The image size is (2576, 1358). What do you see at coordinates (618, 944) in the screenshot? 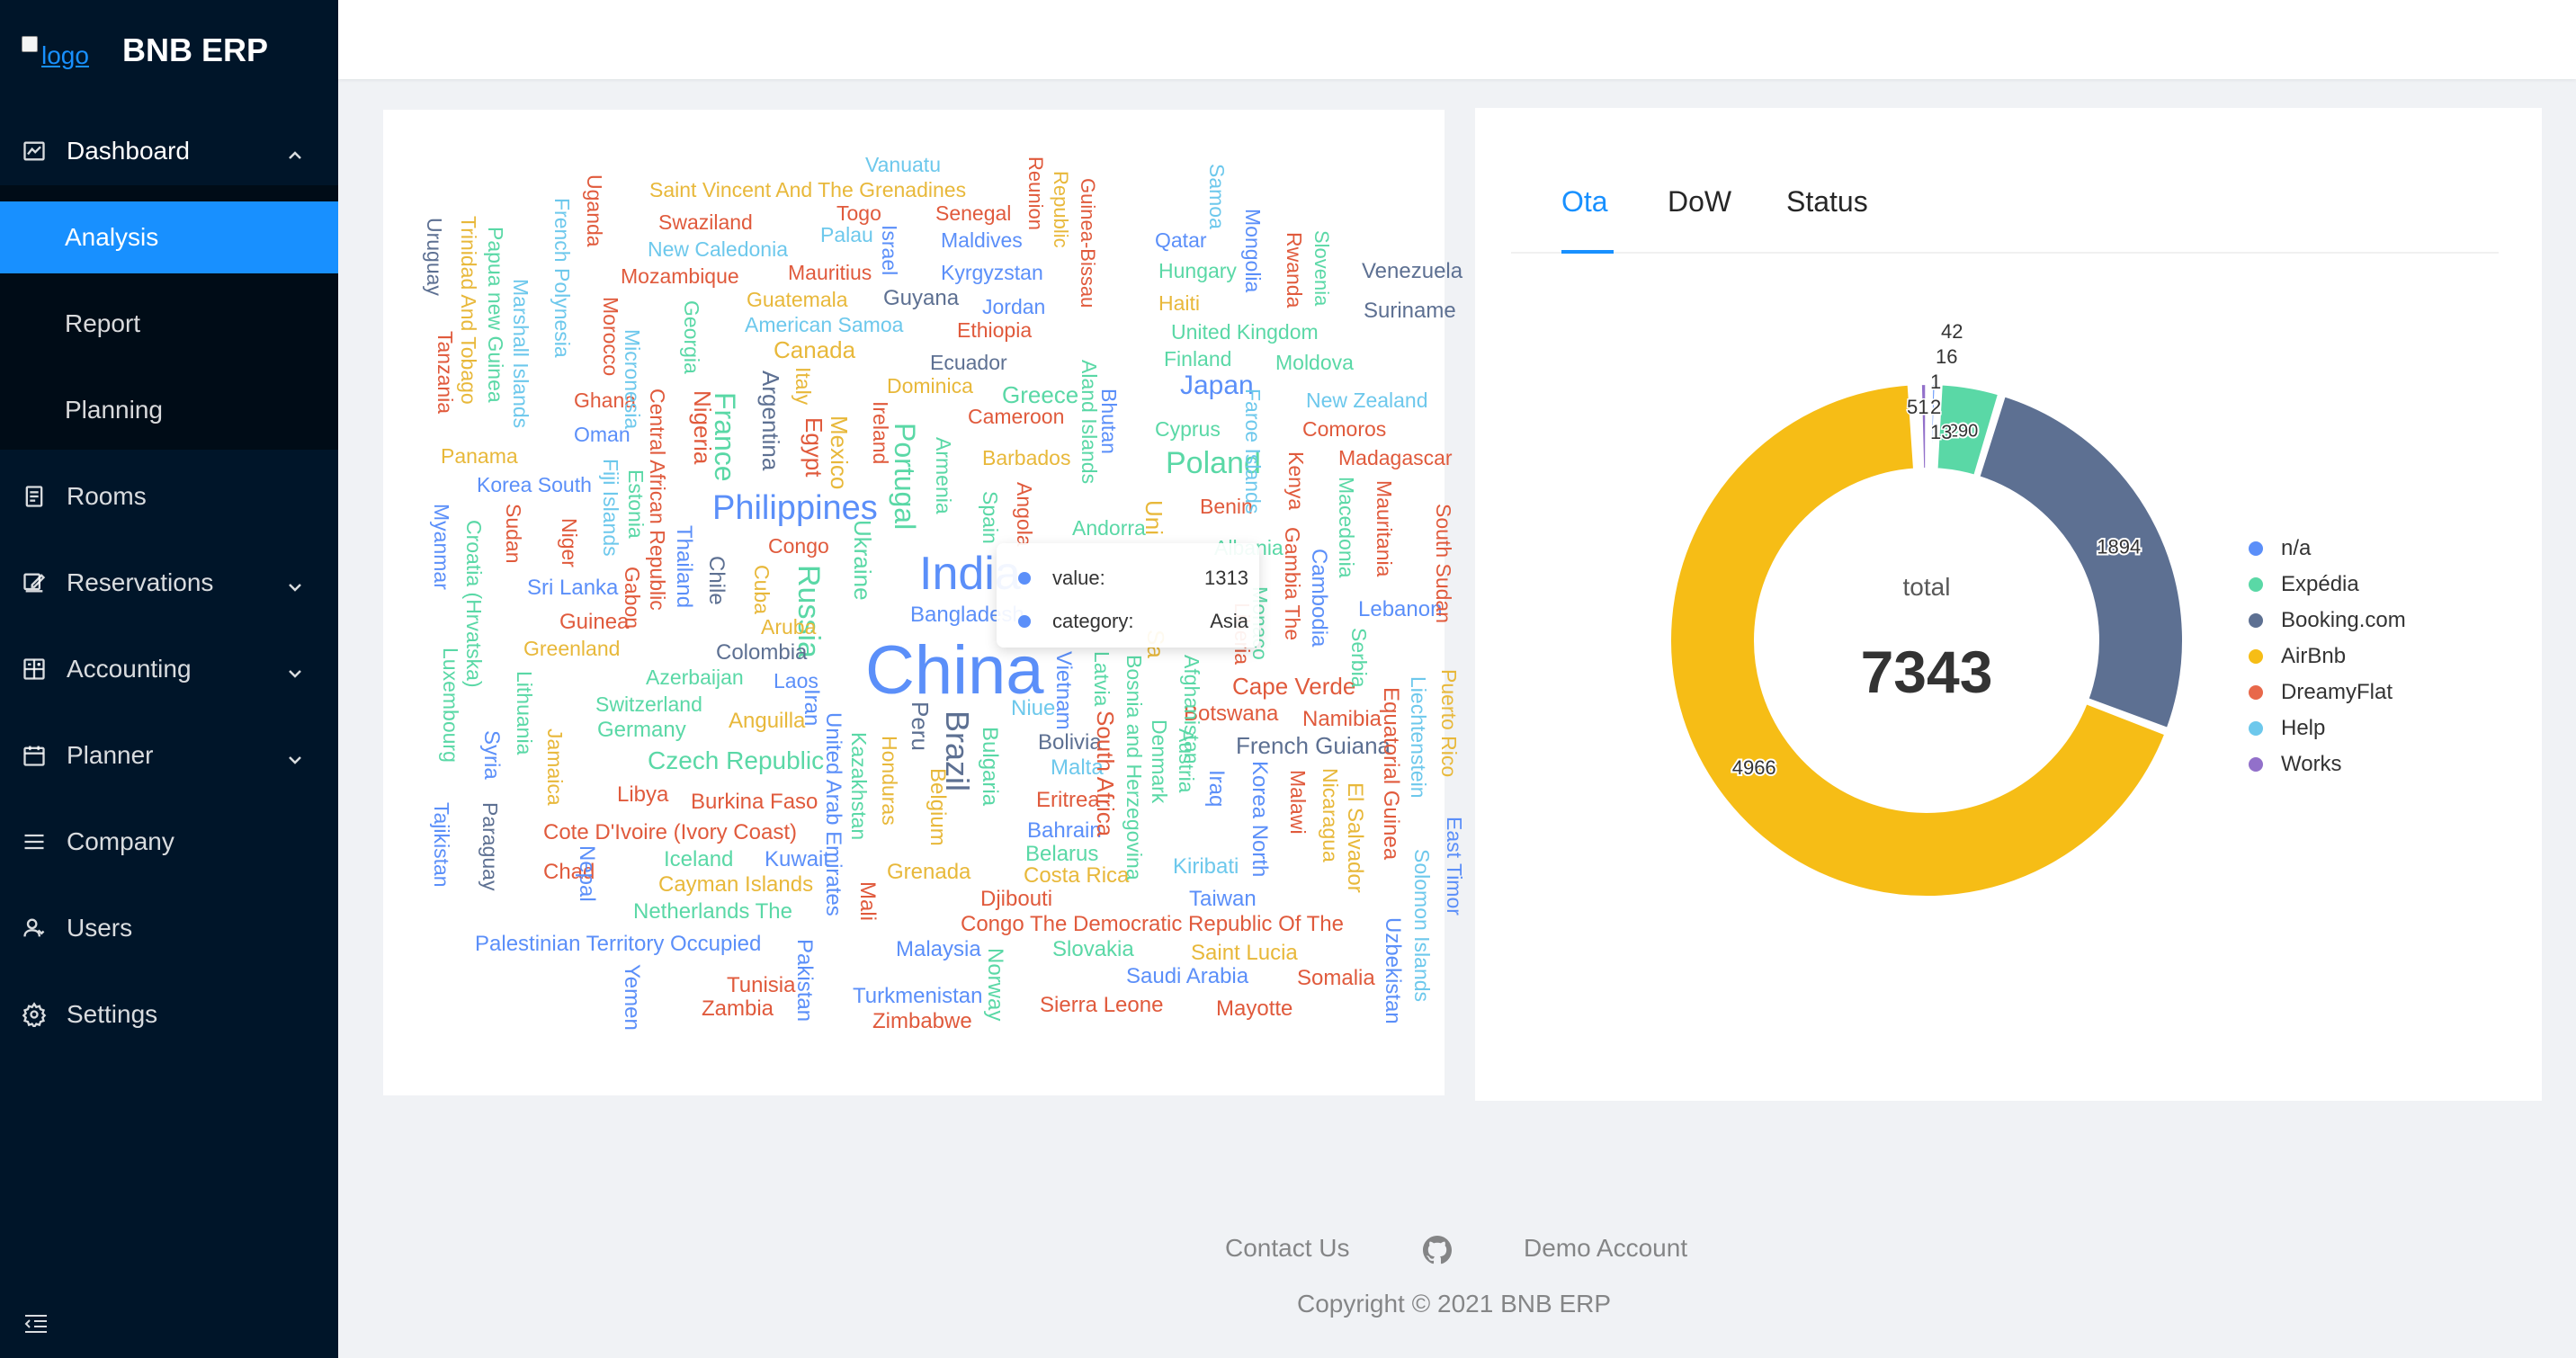
I see `wordcloud-word: Palestinian Territory Occupied` at bounding box center [618, 944].